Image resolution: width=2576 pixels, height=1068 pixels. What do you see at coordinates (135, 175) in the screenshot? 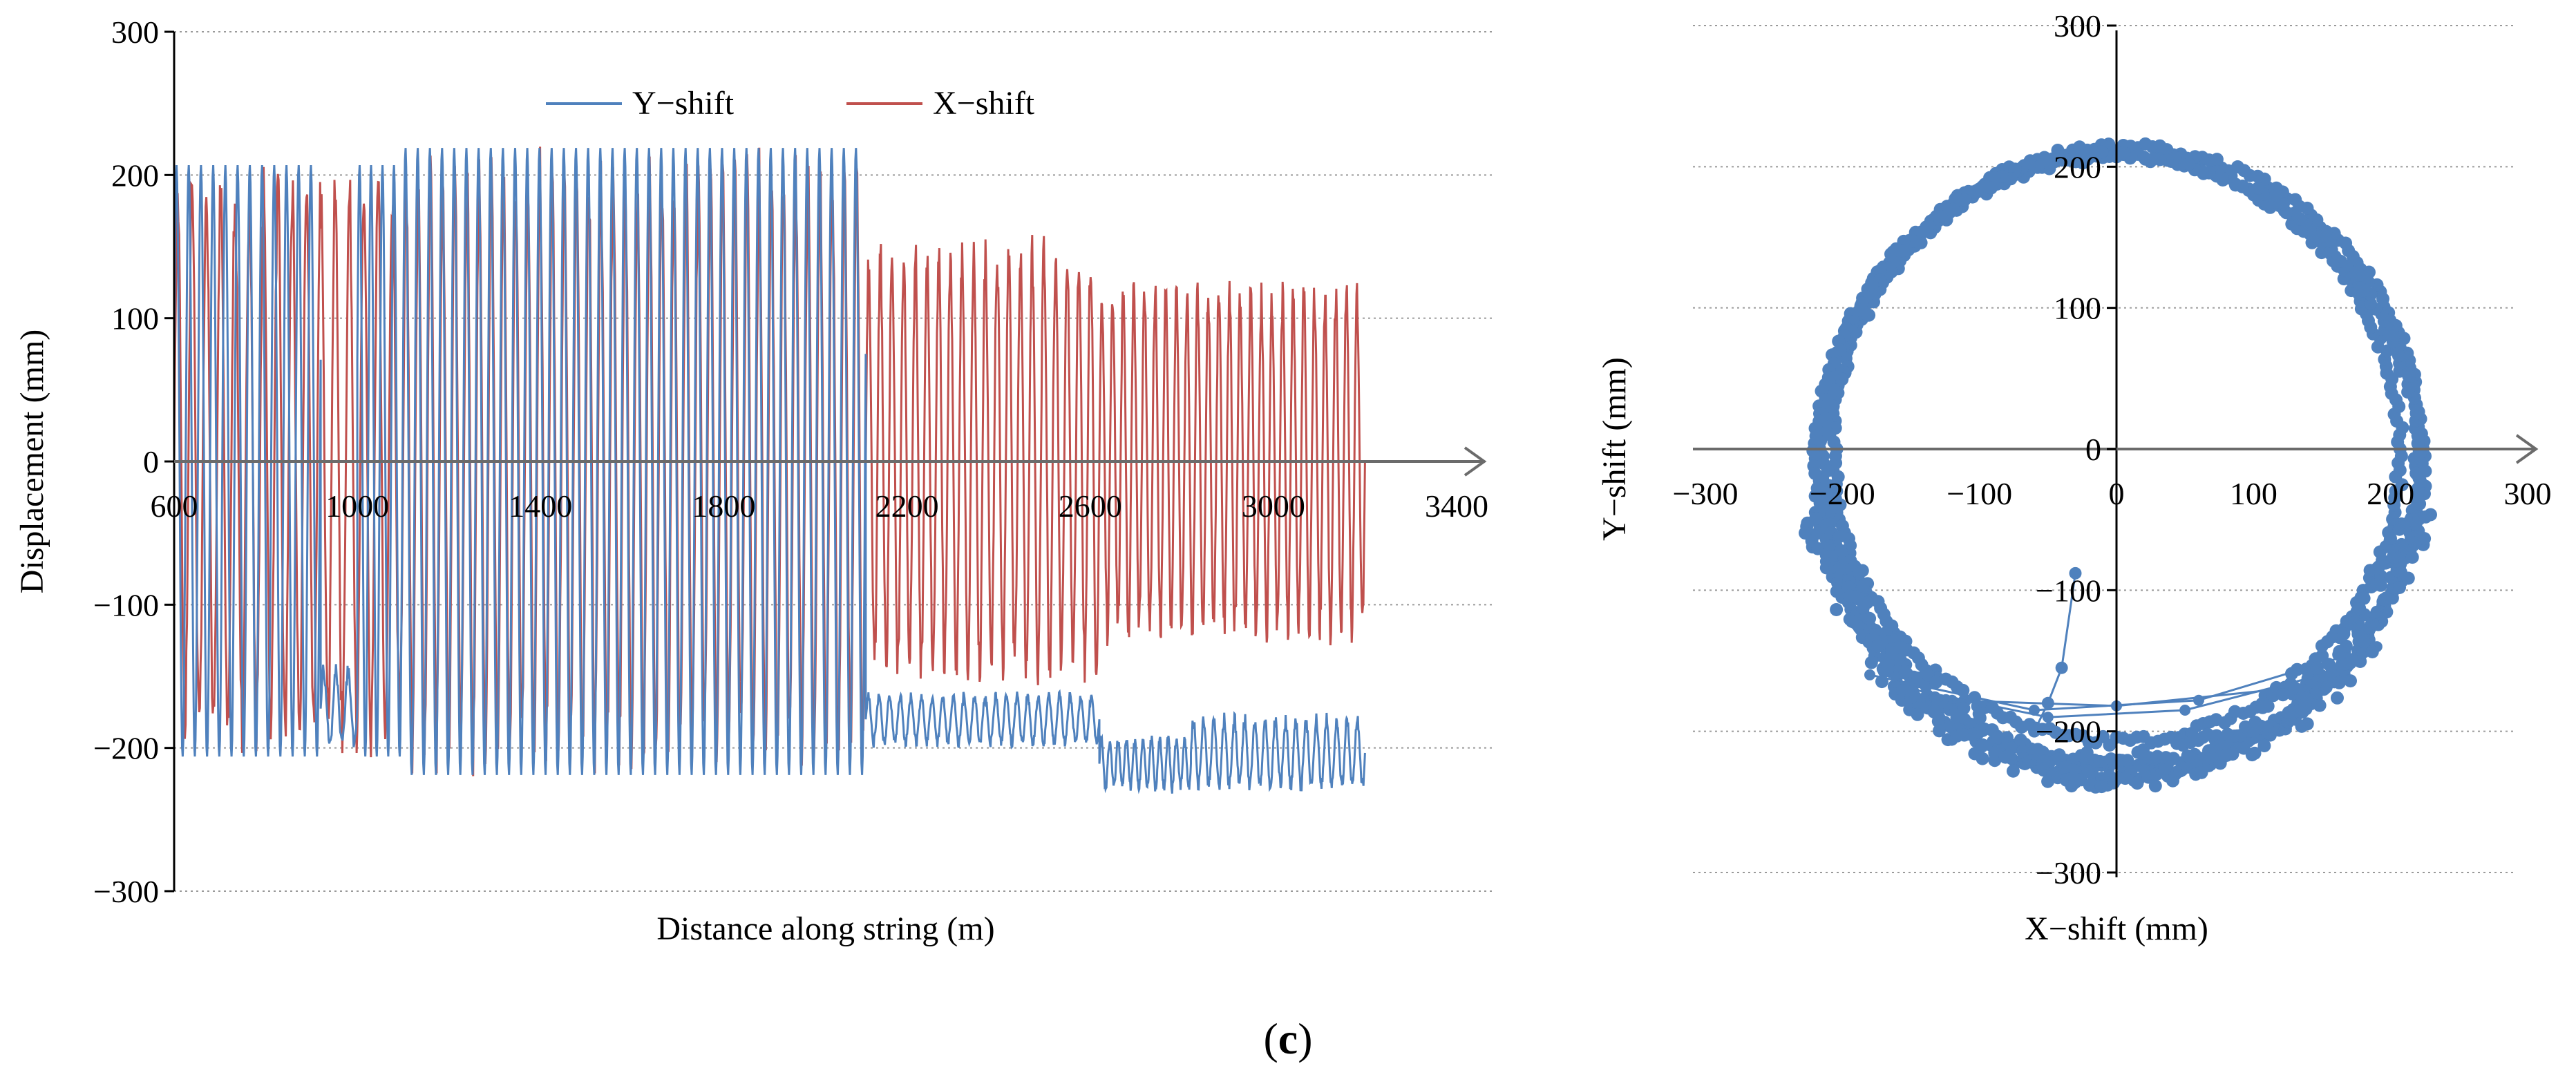
I see `left-y-tick-label: 200` at bounding box center [135, 175].